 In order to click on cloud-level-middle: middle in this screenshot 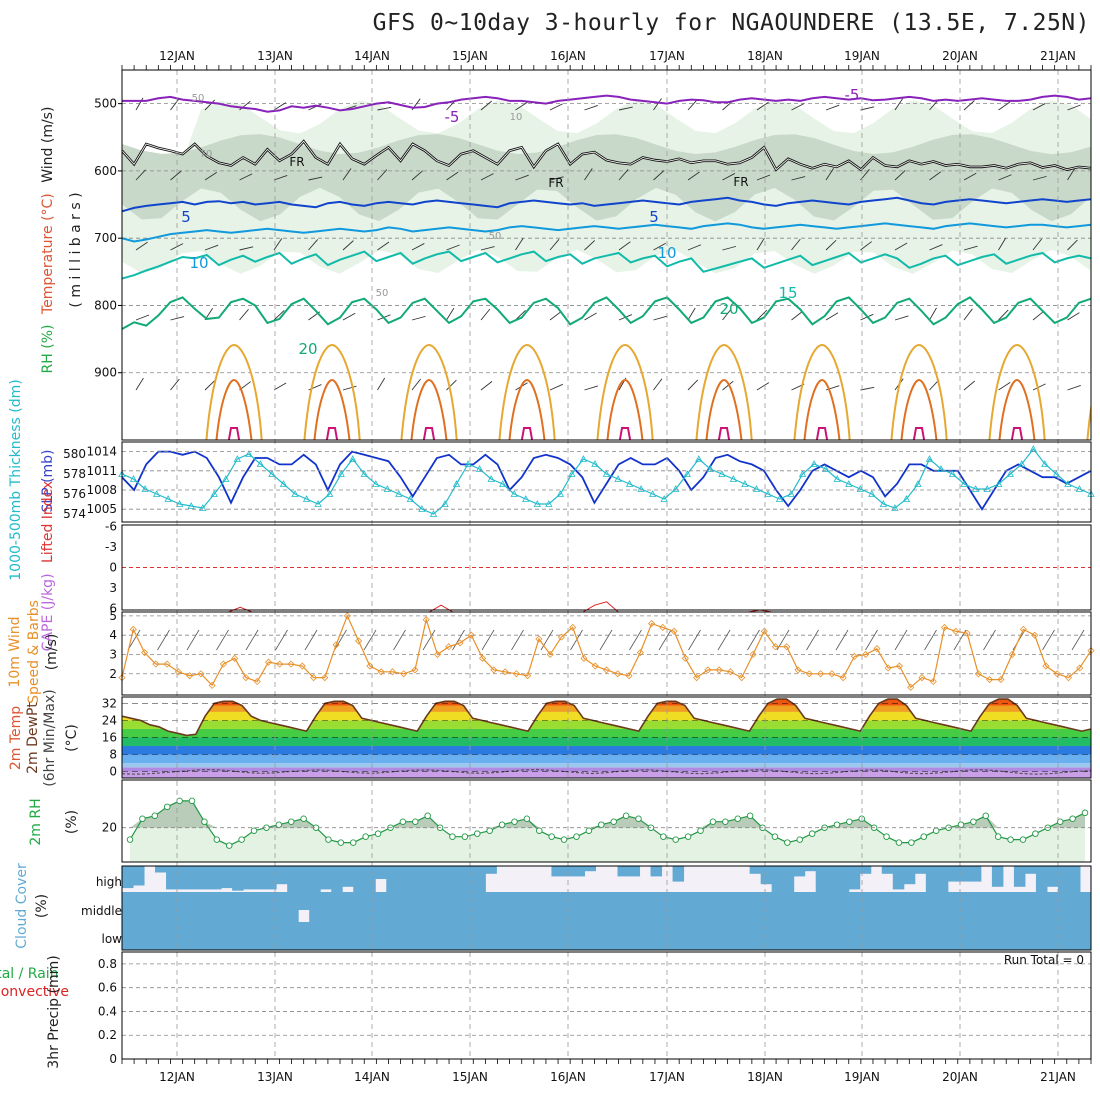, I will do `click(101, 911)`.